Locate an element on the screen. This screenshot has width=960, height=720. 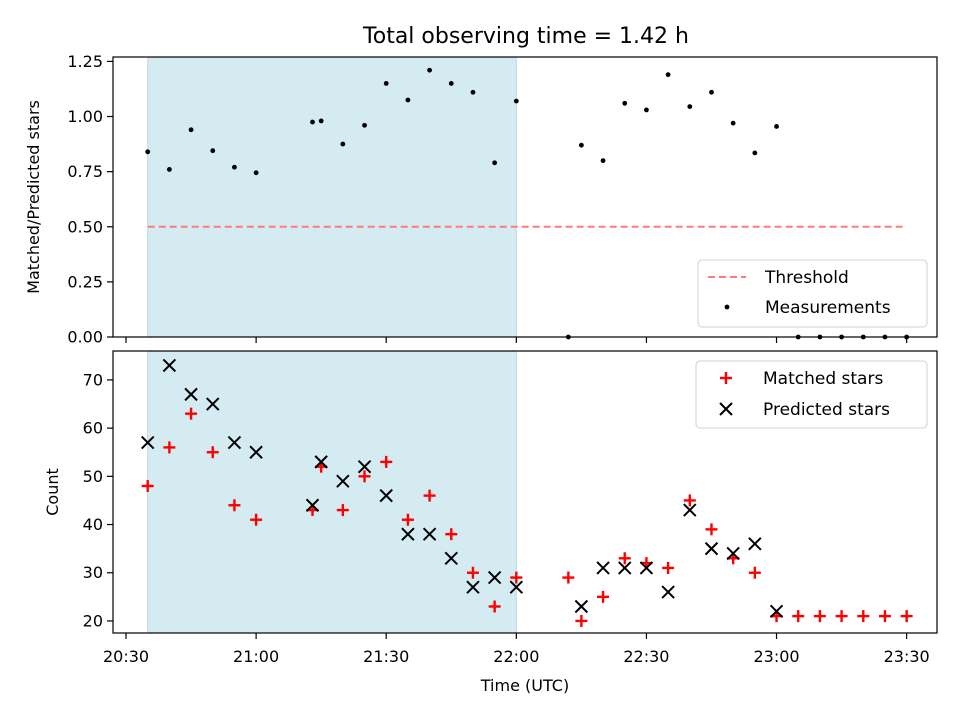
top-y-tick-label: 0.75 is located at coordinates (85, 171).